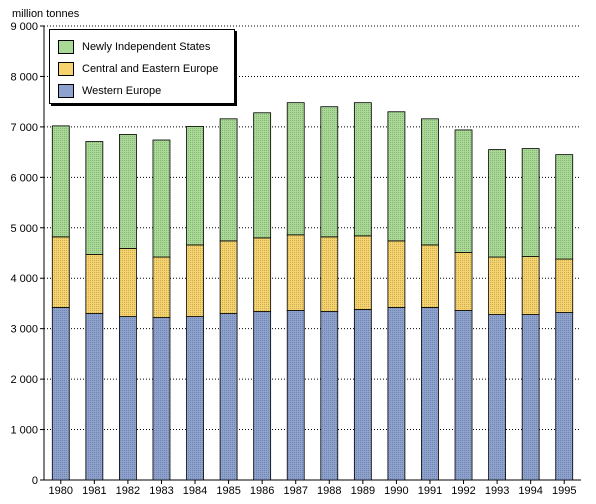  What do you see at coordinates (295, 491) in the screenshot?
I see `x-tick-label: 1987` at bounding box center [295, 491].